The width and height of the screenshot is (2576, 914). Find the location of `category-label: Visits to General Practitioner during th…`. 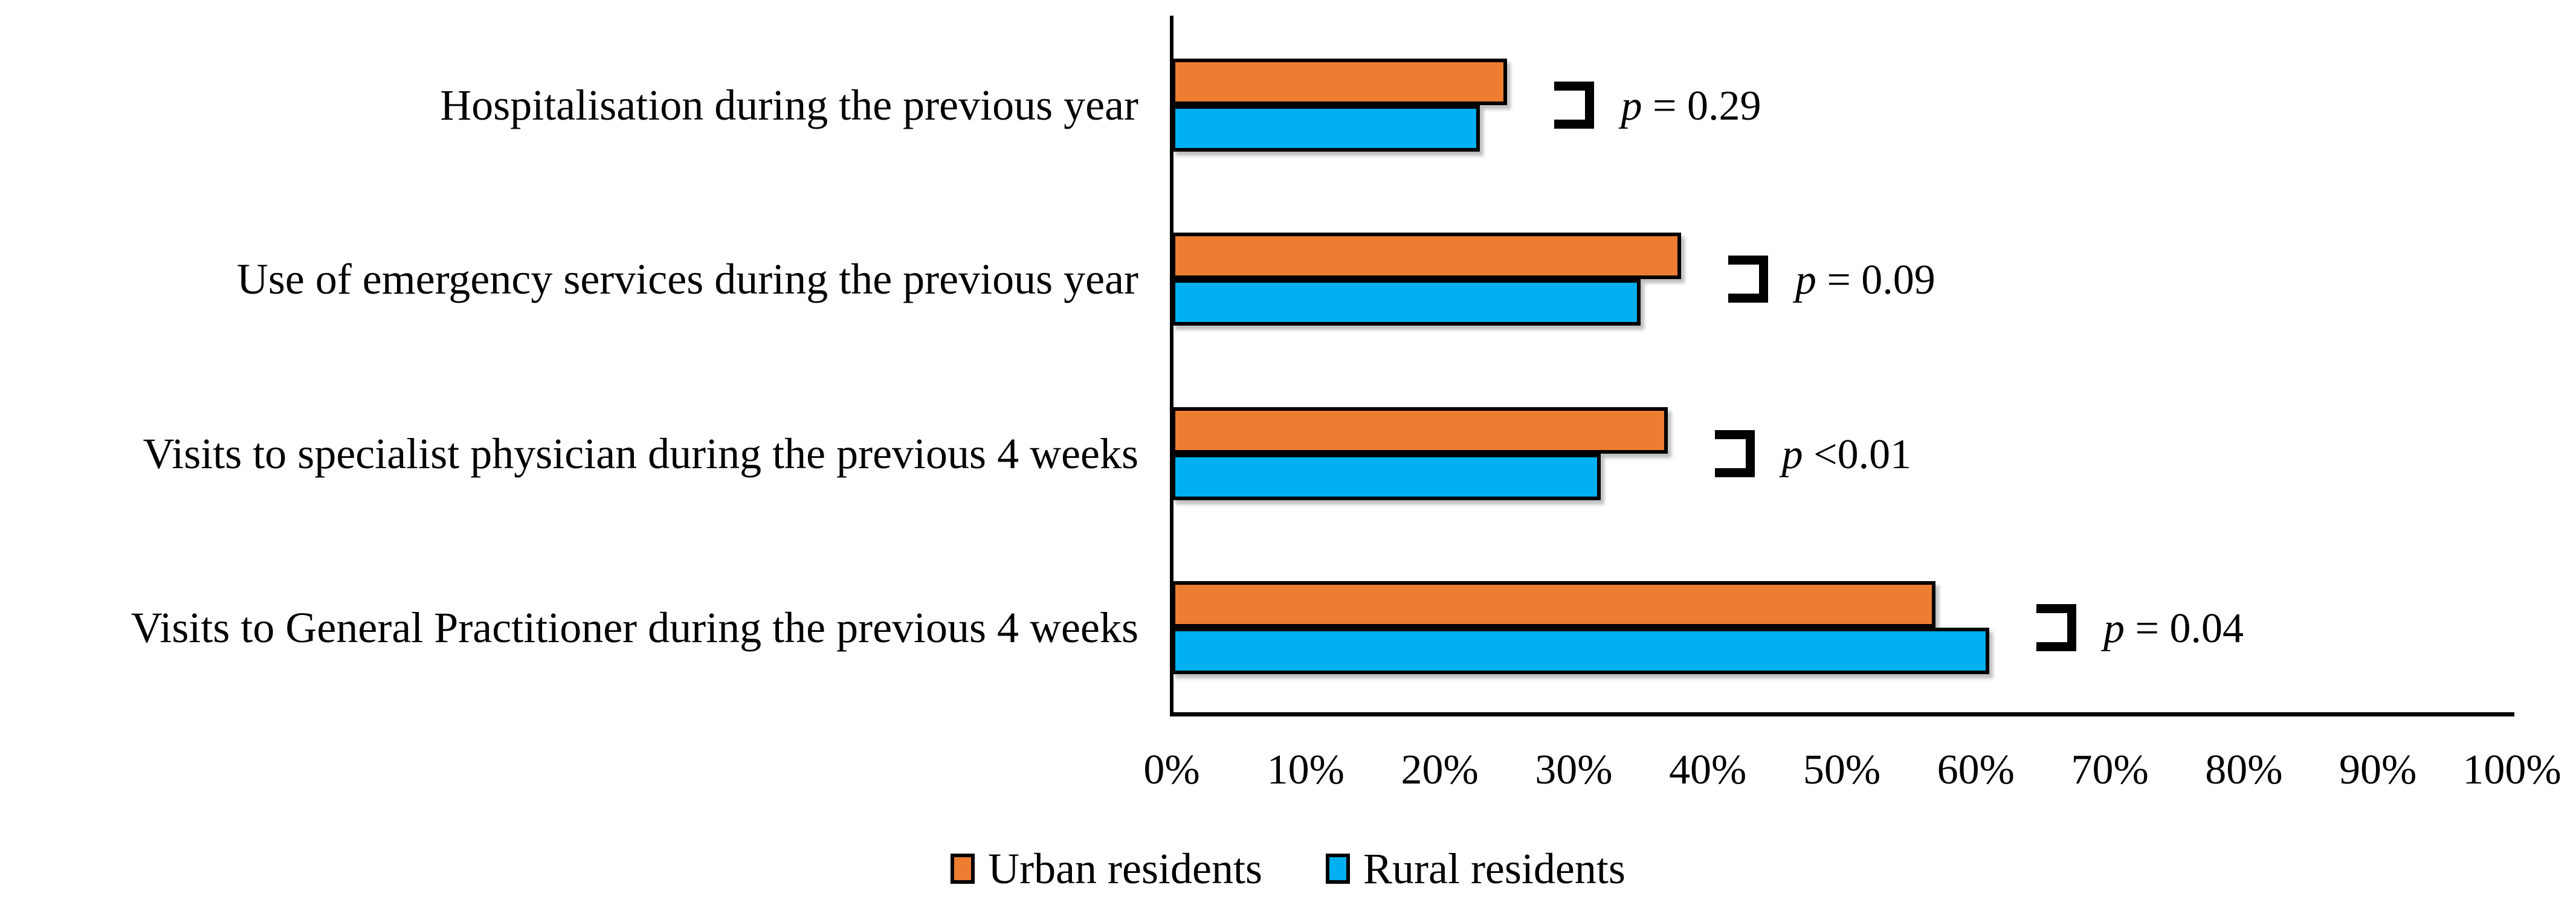

category-label: Visits to General Practitioner during th… is located at coordinates (635, 627).